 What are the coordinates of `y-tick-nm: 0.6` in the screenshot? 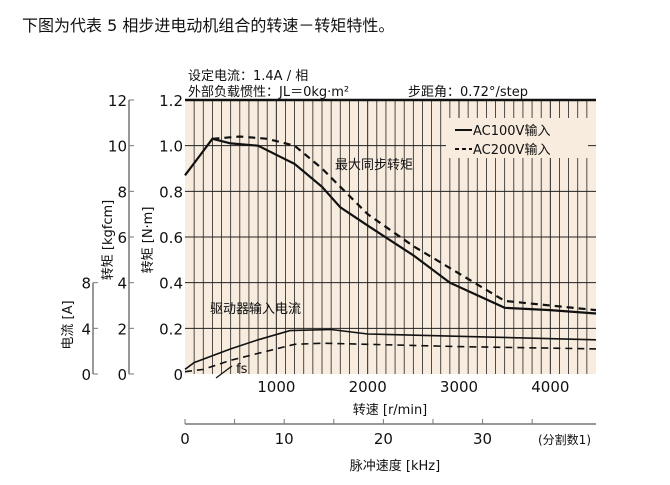 It's located at (171, 238).